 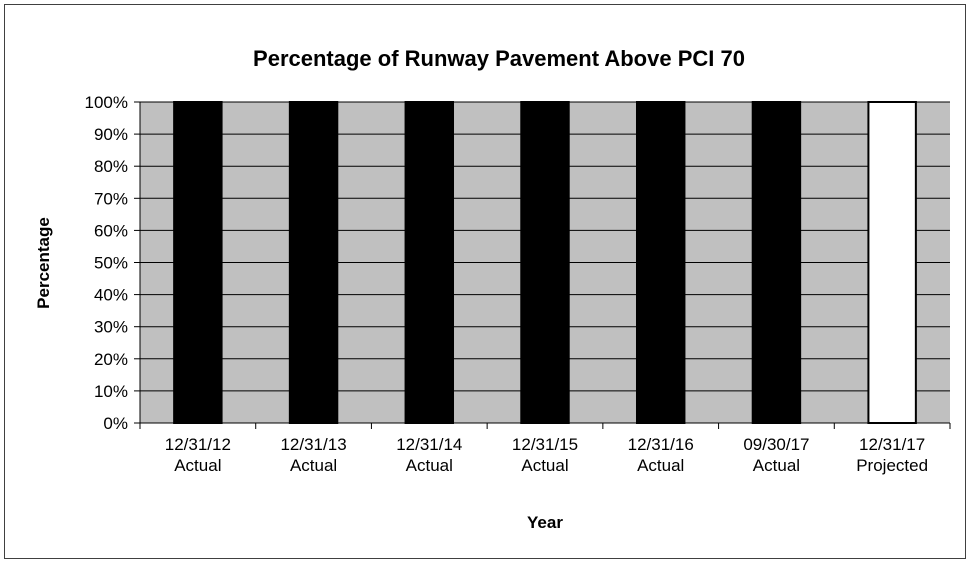 I want to click on y-axis-label: Percentage, so click(x=43, y=263).